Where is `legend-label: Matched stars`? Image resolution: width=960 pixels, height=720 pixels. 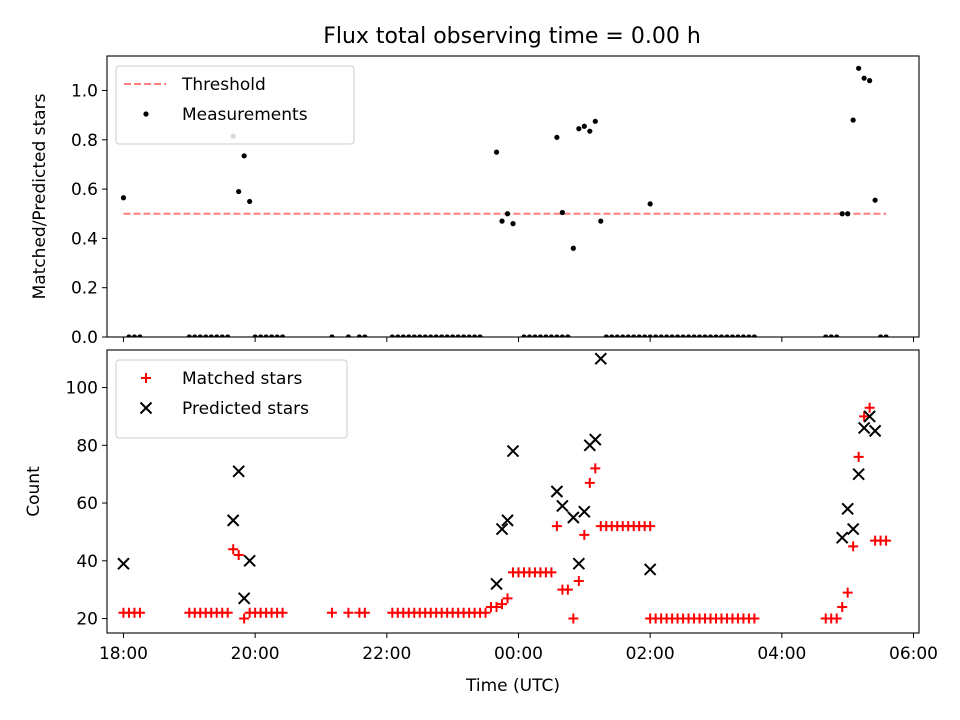
legend-label: Matched stars is located at coordinates (242, 379).